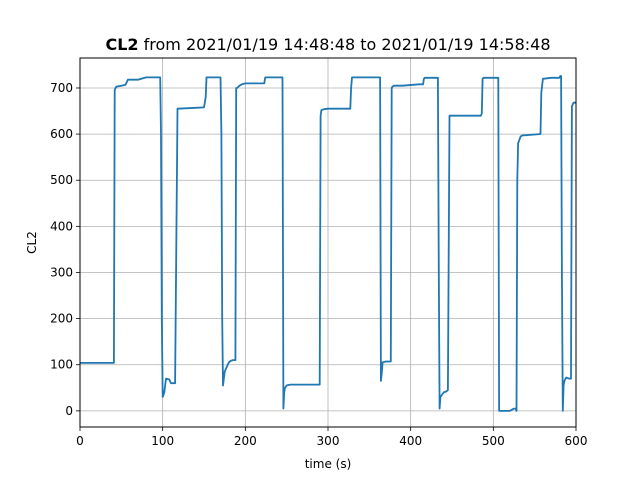  Describe the element at coordinates (493, 441) in the screenshot. I see `x-tick-label: 500` at that location.